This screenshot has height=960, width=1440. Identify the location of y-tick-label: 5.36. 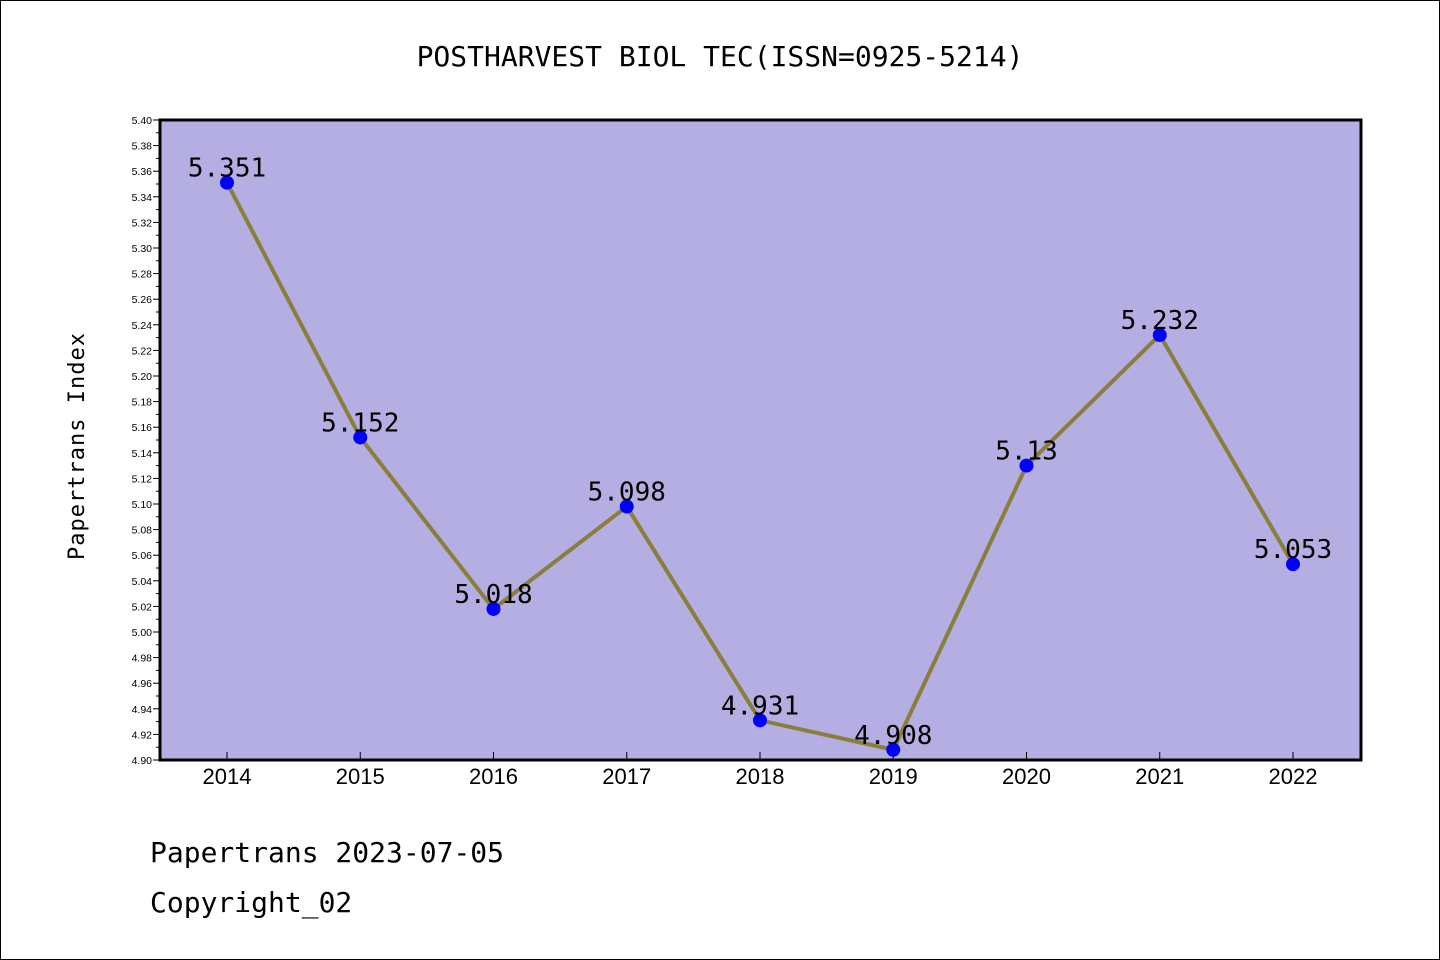
(142, 172).